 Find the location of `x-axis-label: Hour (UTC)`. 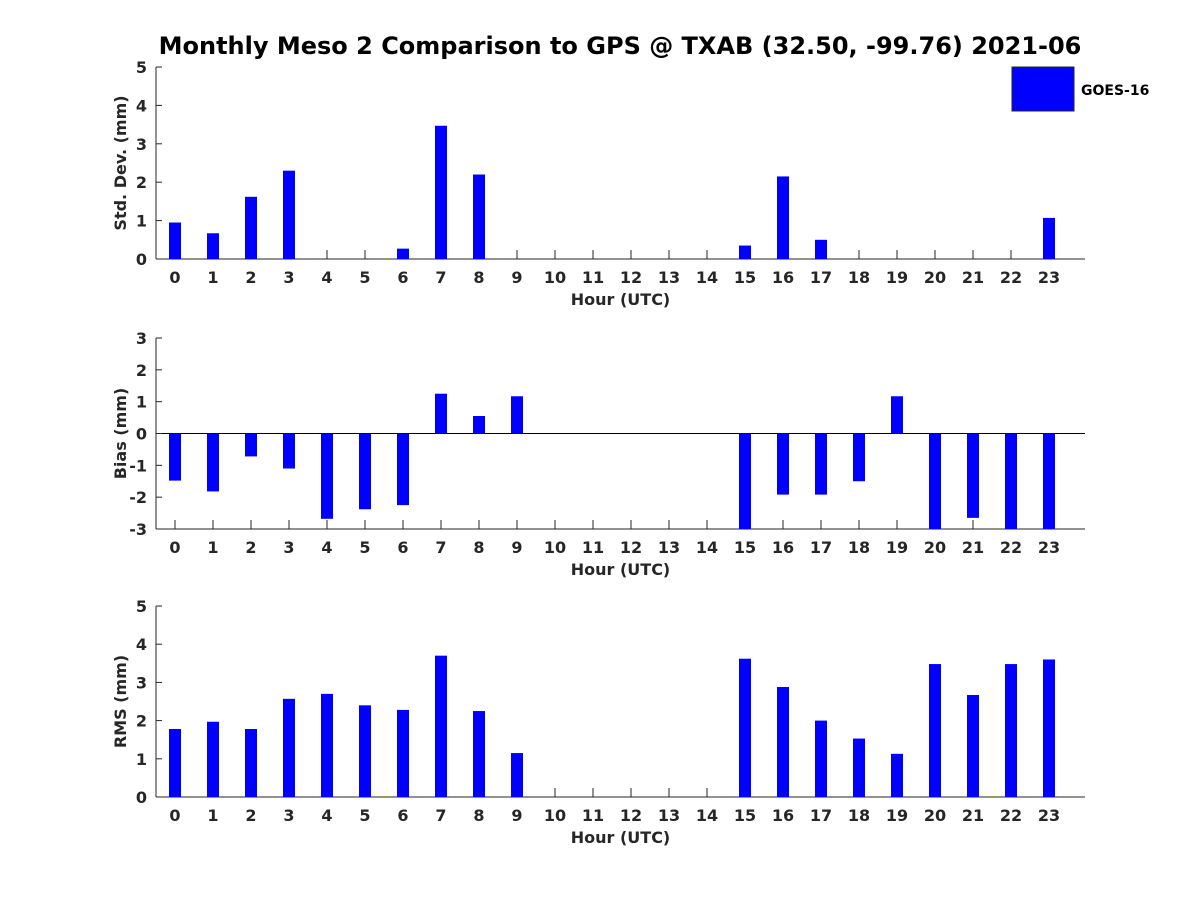

x-axis-label: Hour (UTC) is located at coordinates (621, 569).